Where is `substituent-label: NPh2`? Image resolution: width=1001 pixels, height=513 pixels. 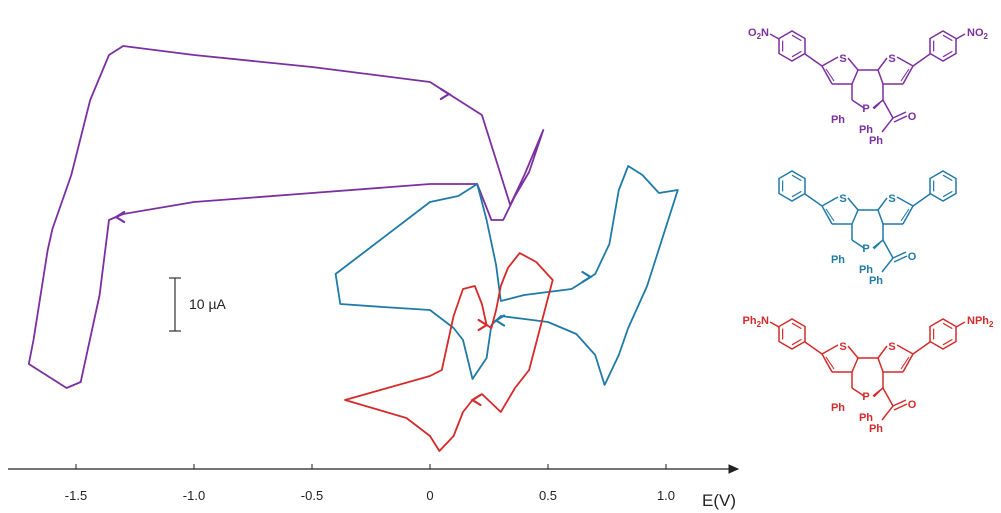
substituent-label: NPh2 is located at coordinates (980, 322).